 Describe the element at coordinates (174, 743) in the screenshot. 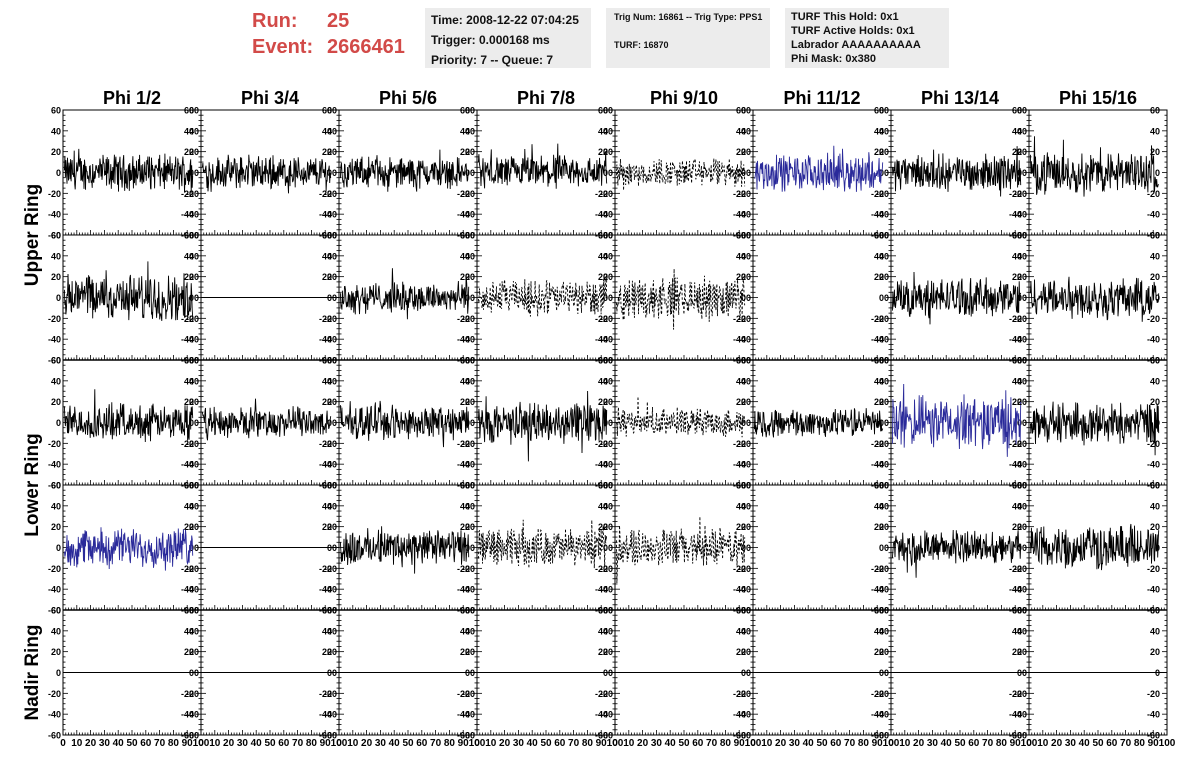

I see `x-tick-label: 80` at that location.